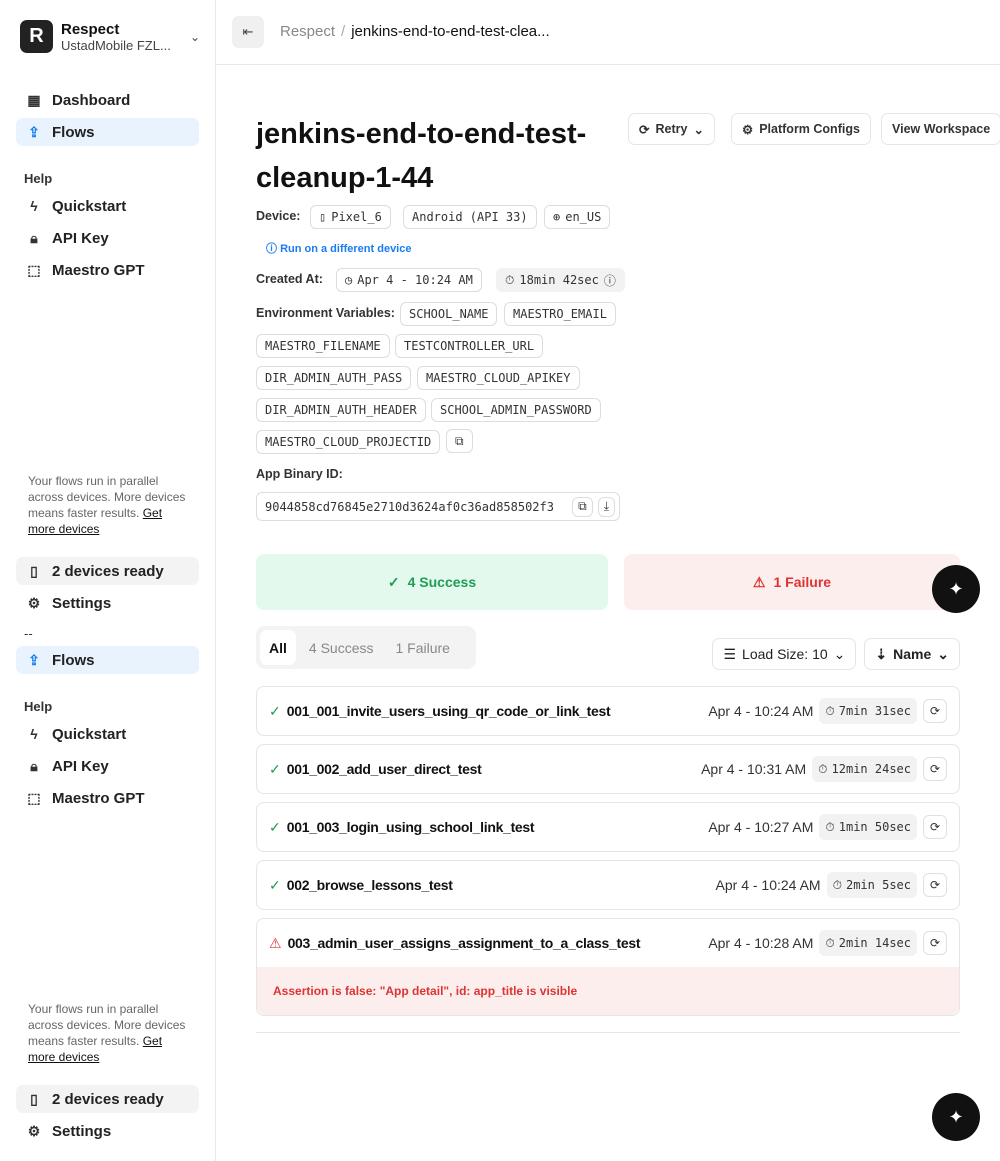 This screenshot has height=1161, width=1000. What do you see at coordinates (80, 766) in the screenshot?
I see `nav-label: API Key` at bounding box center [80, 766].